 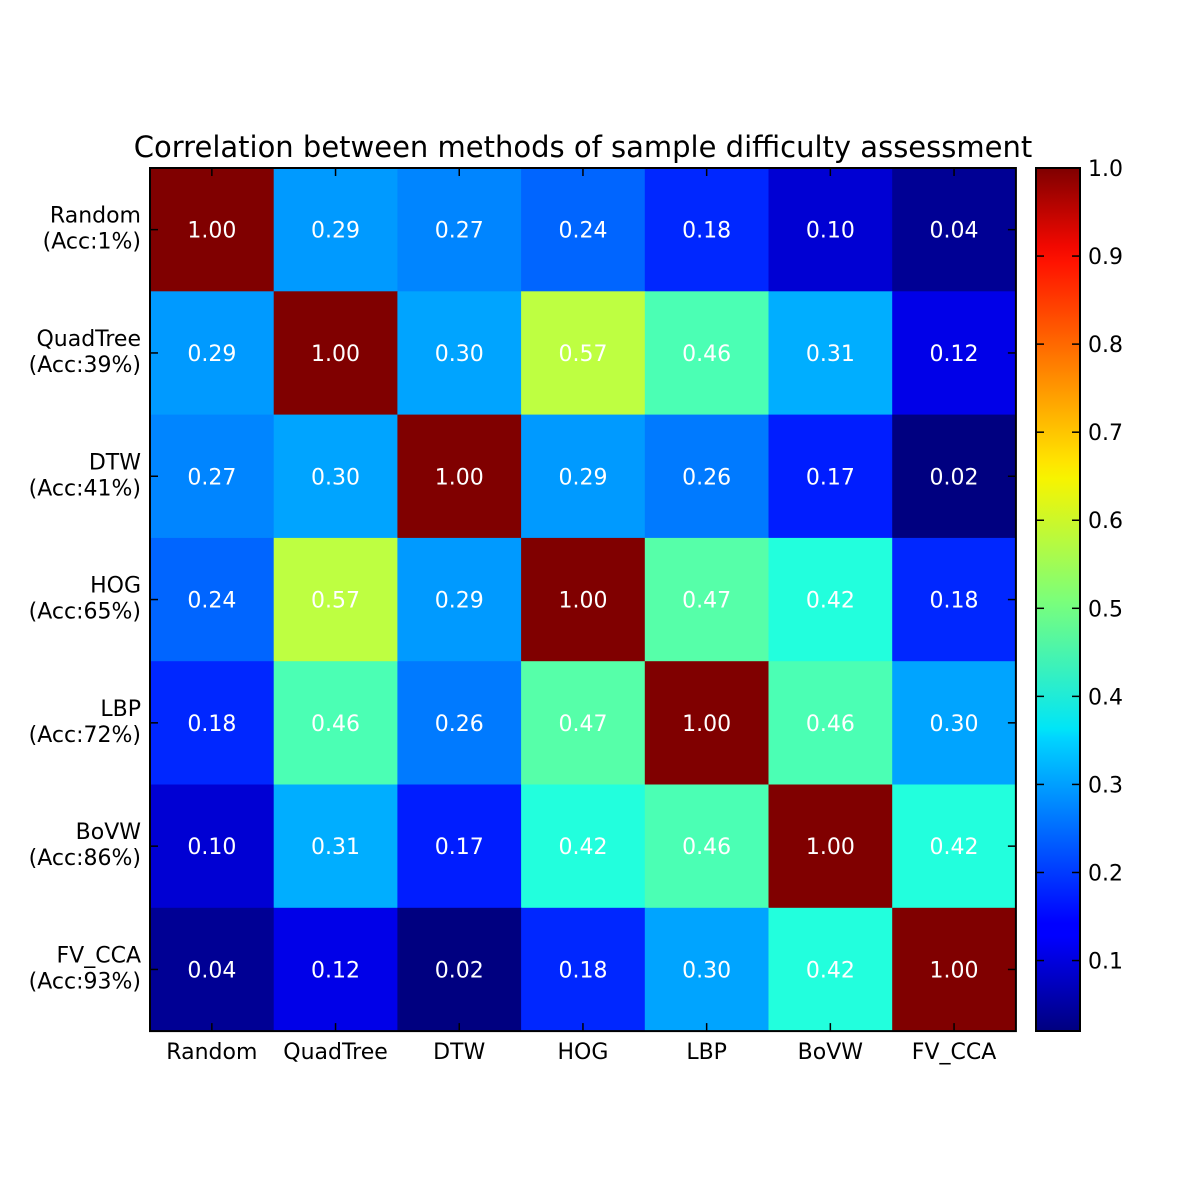 I want to click on cell-value-4-2: 0.26, so click(x=459, y=724).